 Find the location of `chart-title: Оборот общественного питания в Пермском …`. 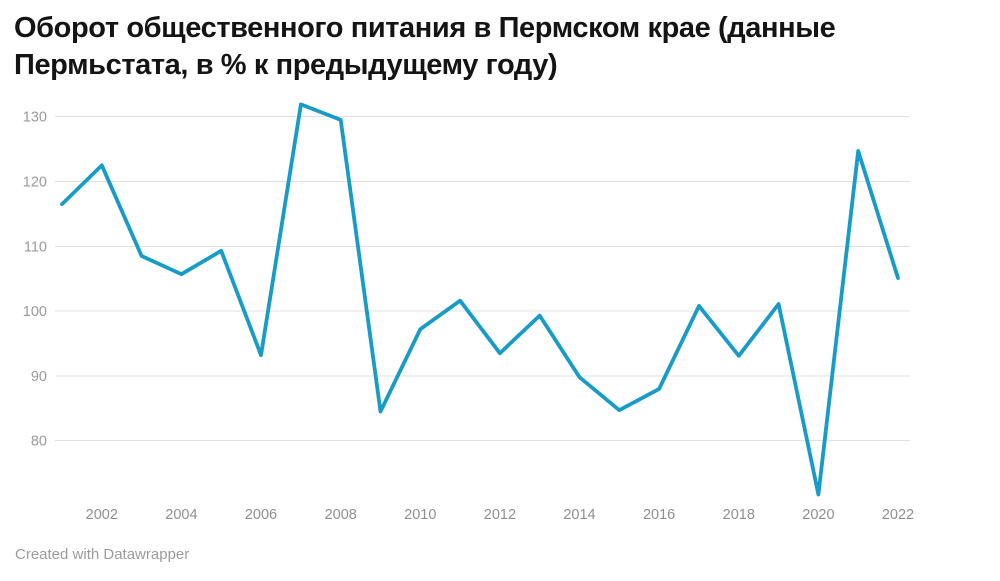

chart-title: Оборот общественного питания в Пермском … is located at coordinates (425, 46).